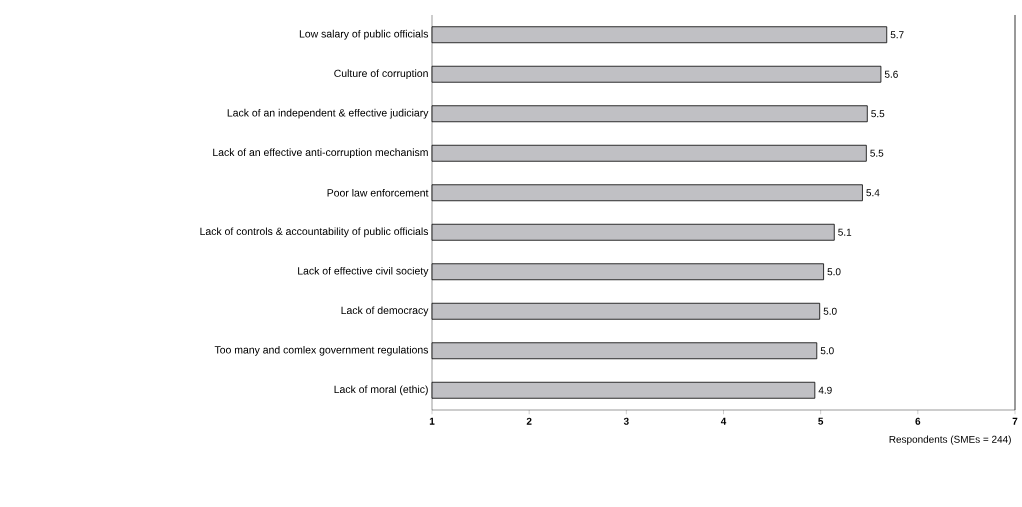 The width and height of the screenshot is (1022, 507). Describe the element at coordinates (918, 421) in the screenshot. I see `x-tick-label: 6` at that location.